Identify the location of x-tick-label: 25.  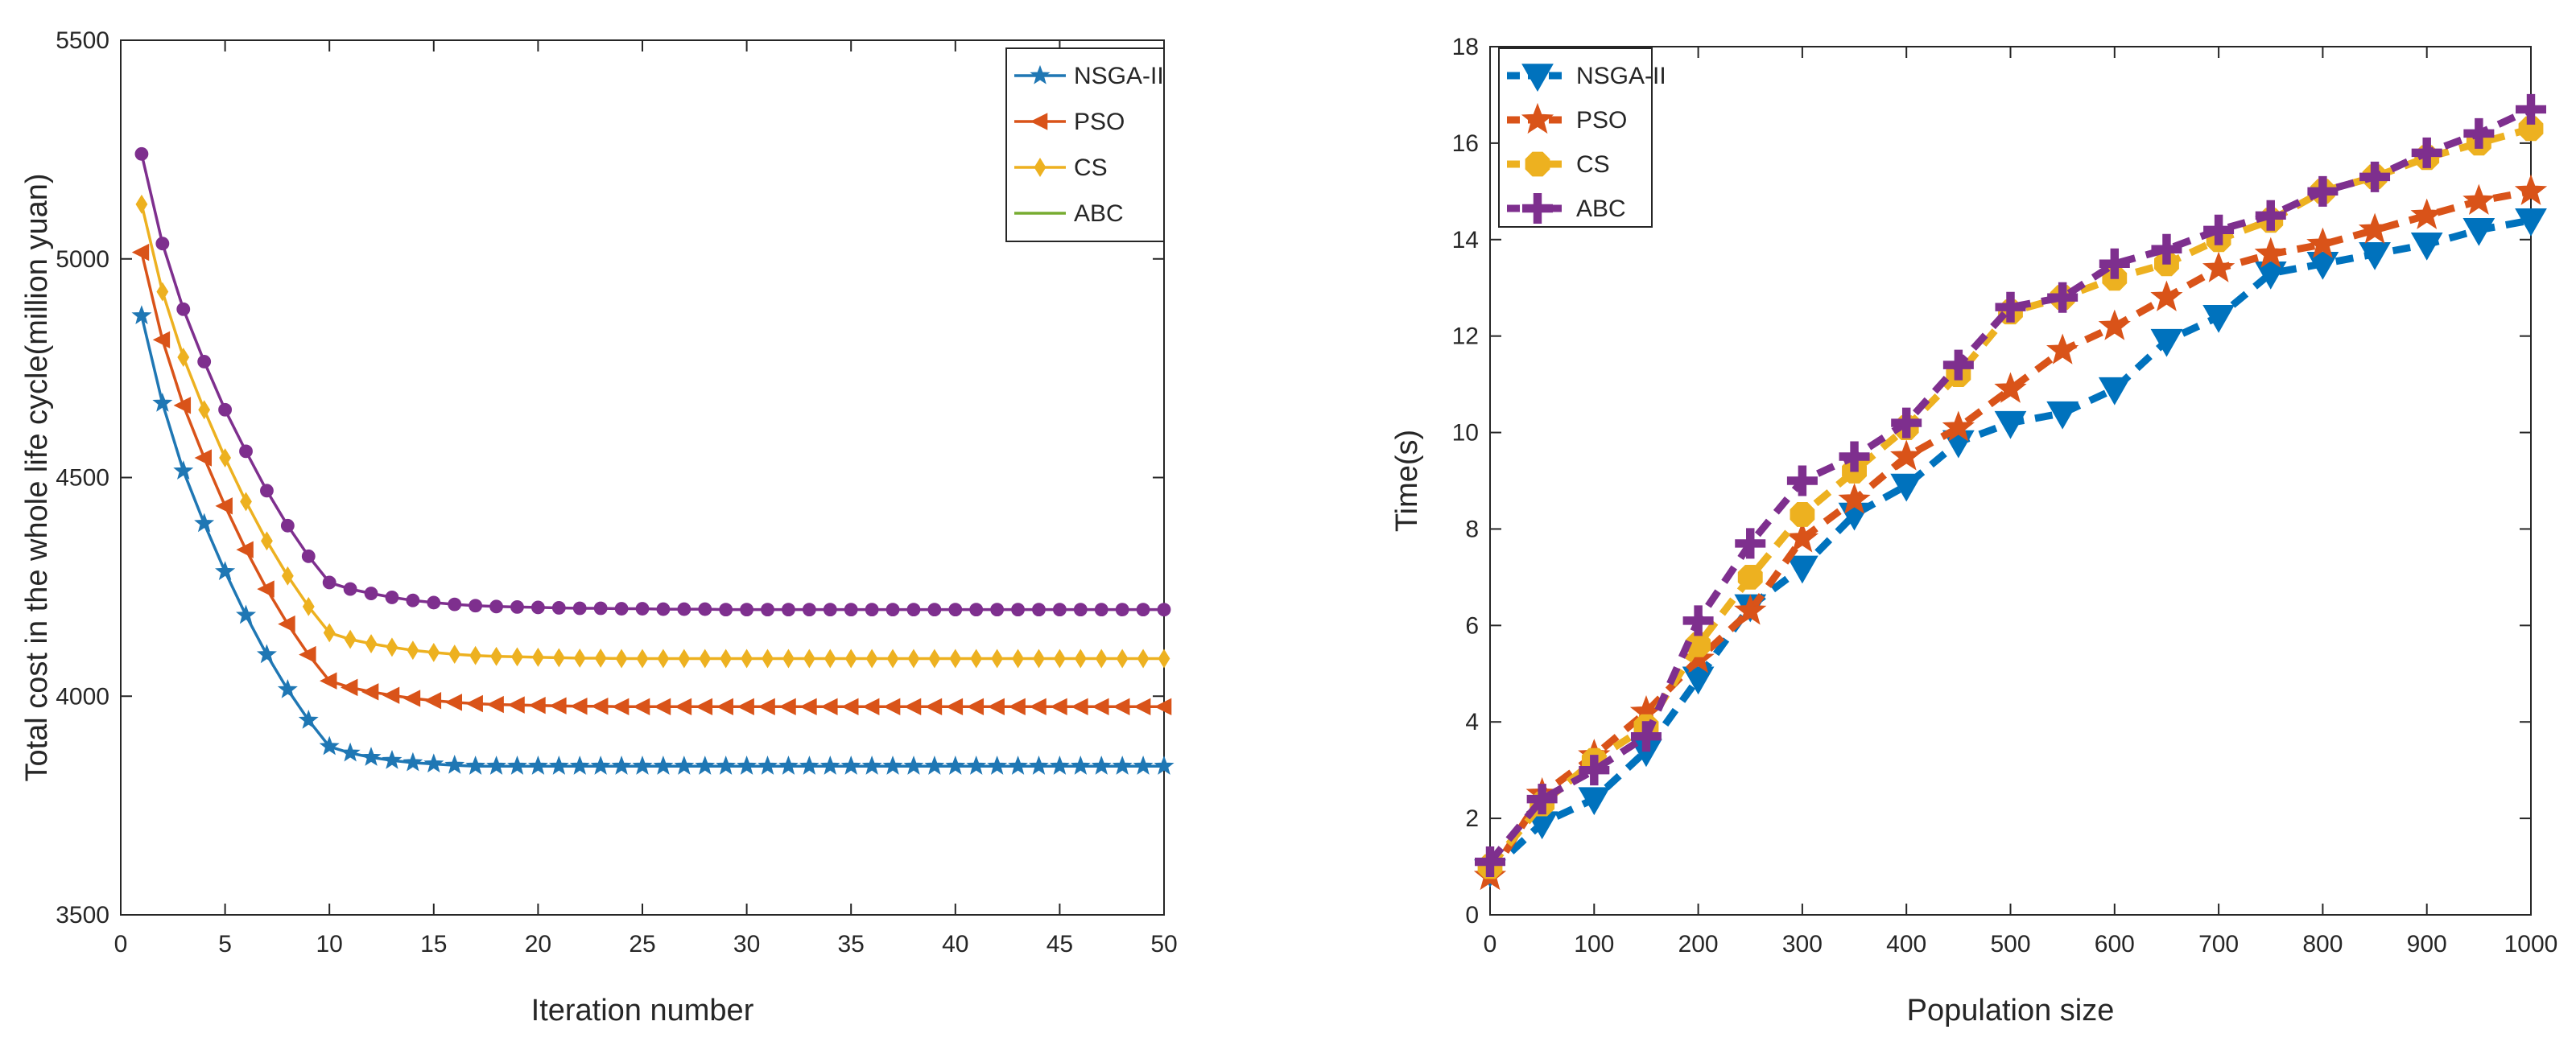
(642, 944).